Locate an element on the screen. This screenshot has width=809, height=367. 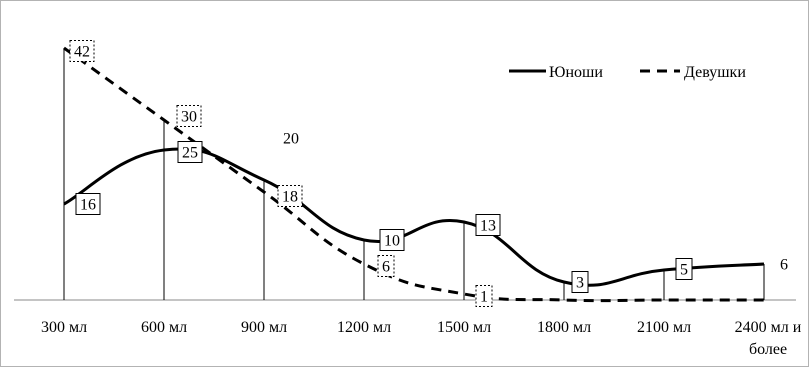
data-label: 1 is located at coordinates (484, 297).